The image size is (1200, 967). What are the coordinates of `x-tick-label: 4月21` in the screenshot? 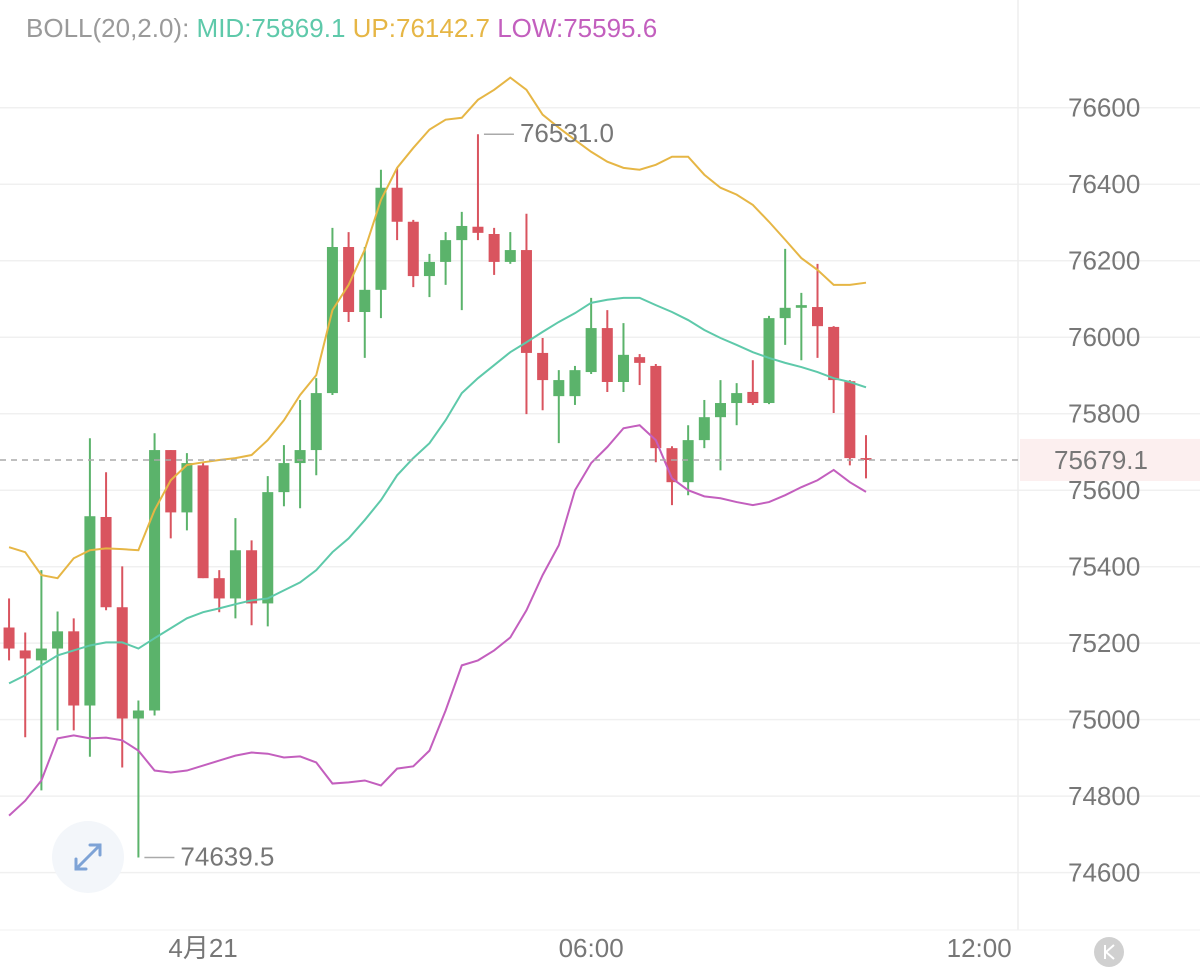 It's located at (202, 948).